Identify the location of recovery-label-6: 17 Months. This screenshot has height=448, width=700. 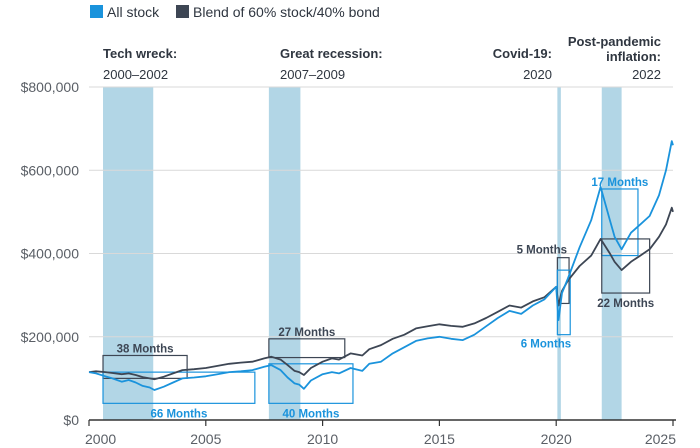
(619, 183).